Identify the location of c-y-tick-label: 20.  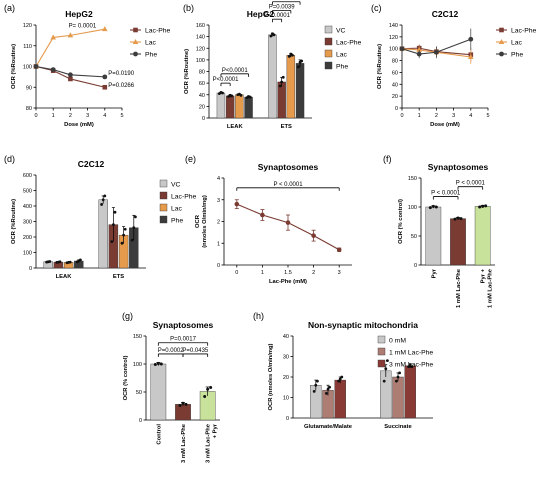
(395, 97).